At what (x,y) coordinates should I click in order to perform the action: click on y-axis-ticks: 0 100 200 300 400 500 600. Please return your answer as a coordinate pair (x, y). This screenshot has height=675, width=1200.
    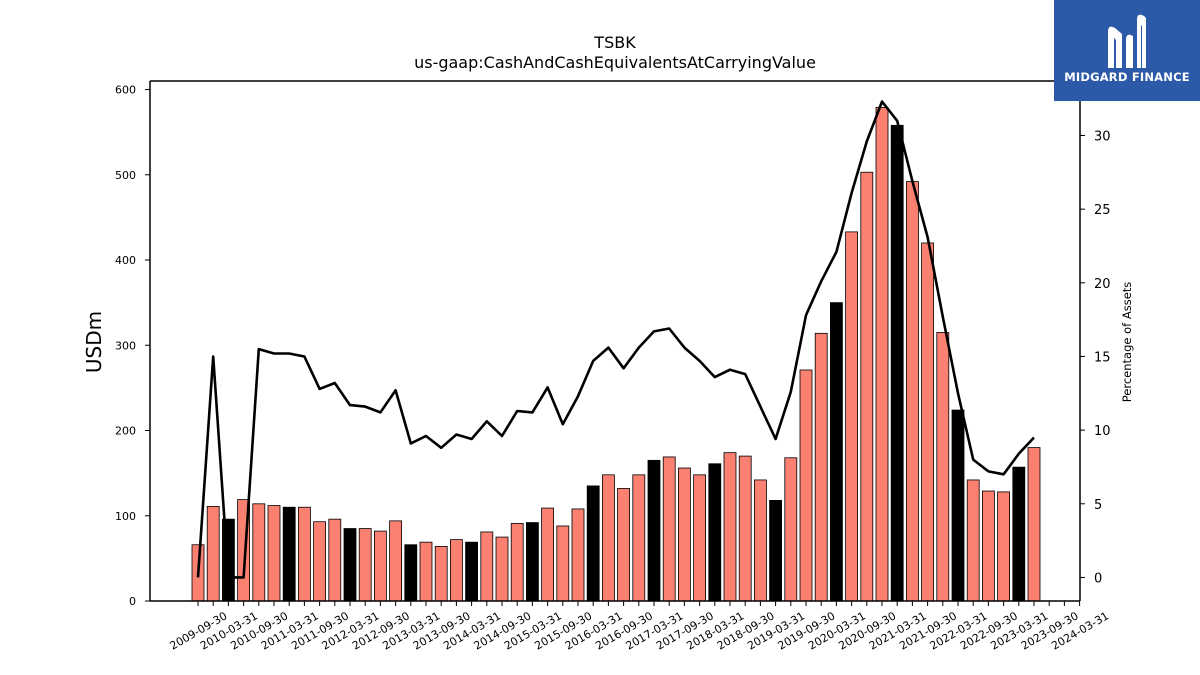
    Looking at the image, I should click on (132, 346).